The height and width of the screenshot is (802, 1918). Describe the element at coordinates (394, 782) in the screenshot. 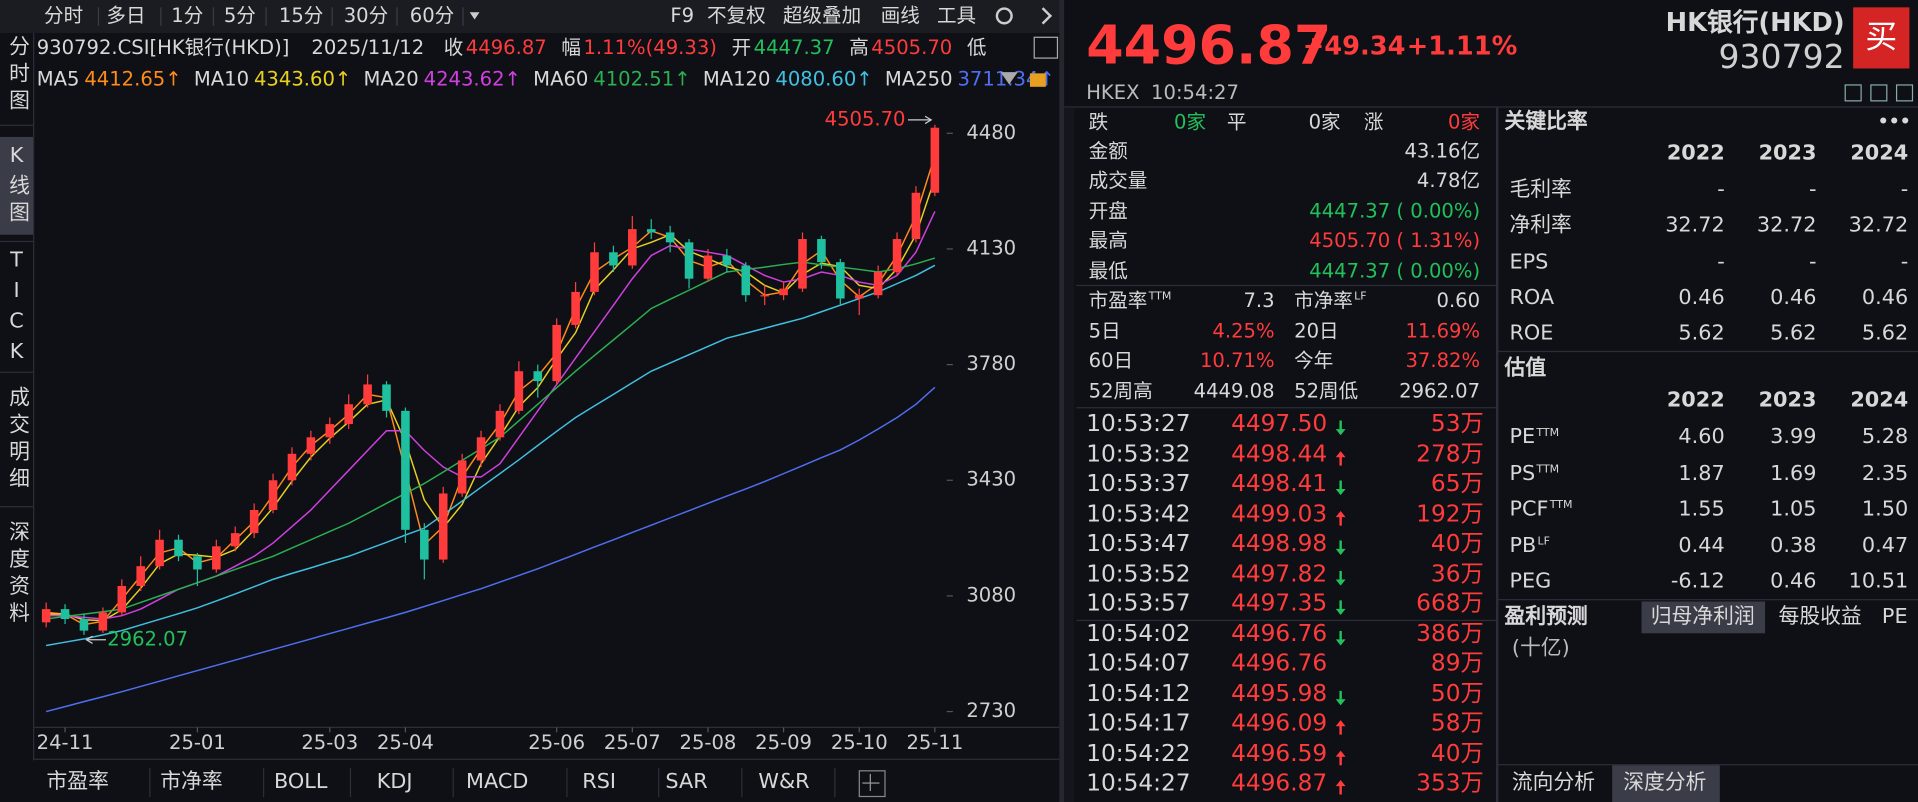

I see `indicator-tab: KDJ` at that location.